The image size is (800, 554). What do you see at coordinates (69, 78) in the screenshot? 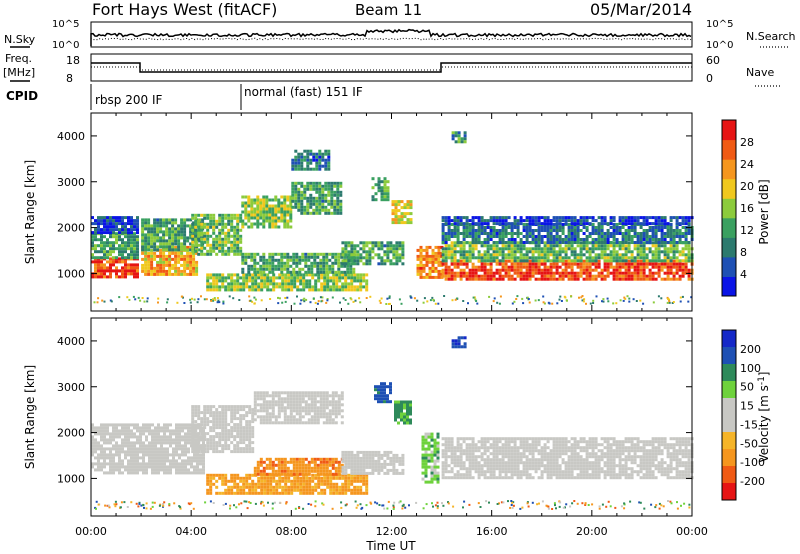
I see `freq-bottom-tick: 8` at bounding box center [69, 78].